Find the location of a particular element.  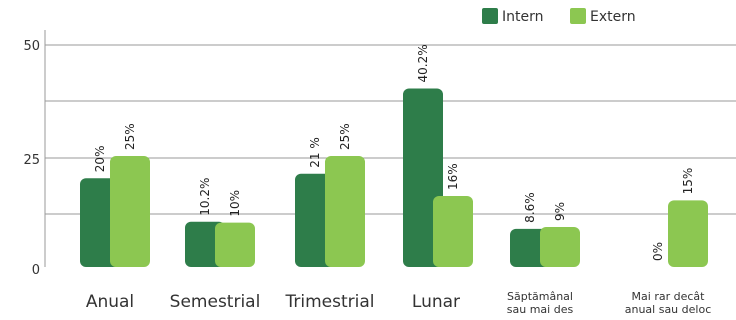

legend-label: Intern is located at coordinates (523, 17).